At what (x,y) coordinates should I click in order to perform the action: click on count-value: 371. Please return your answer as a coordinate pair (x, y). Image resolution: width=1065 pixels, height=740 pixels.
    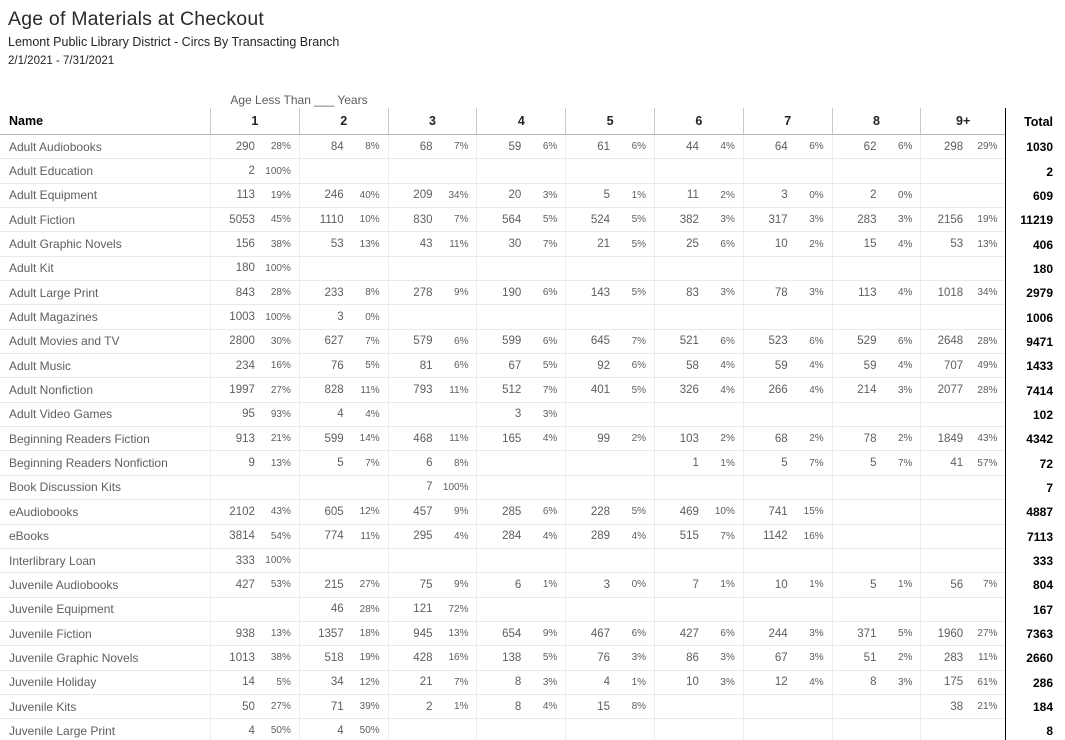
    Looking at the image, I should click on (867, 633).